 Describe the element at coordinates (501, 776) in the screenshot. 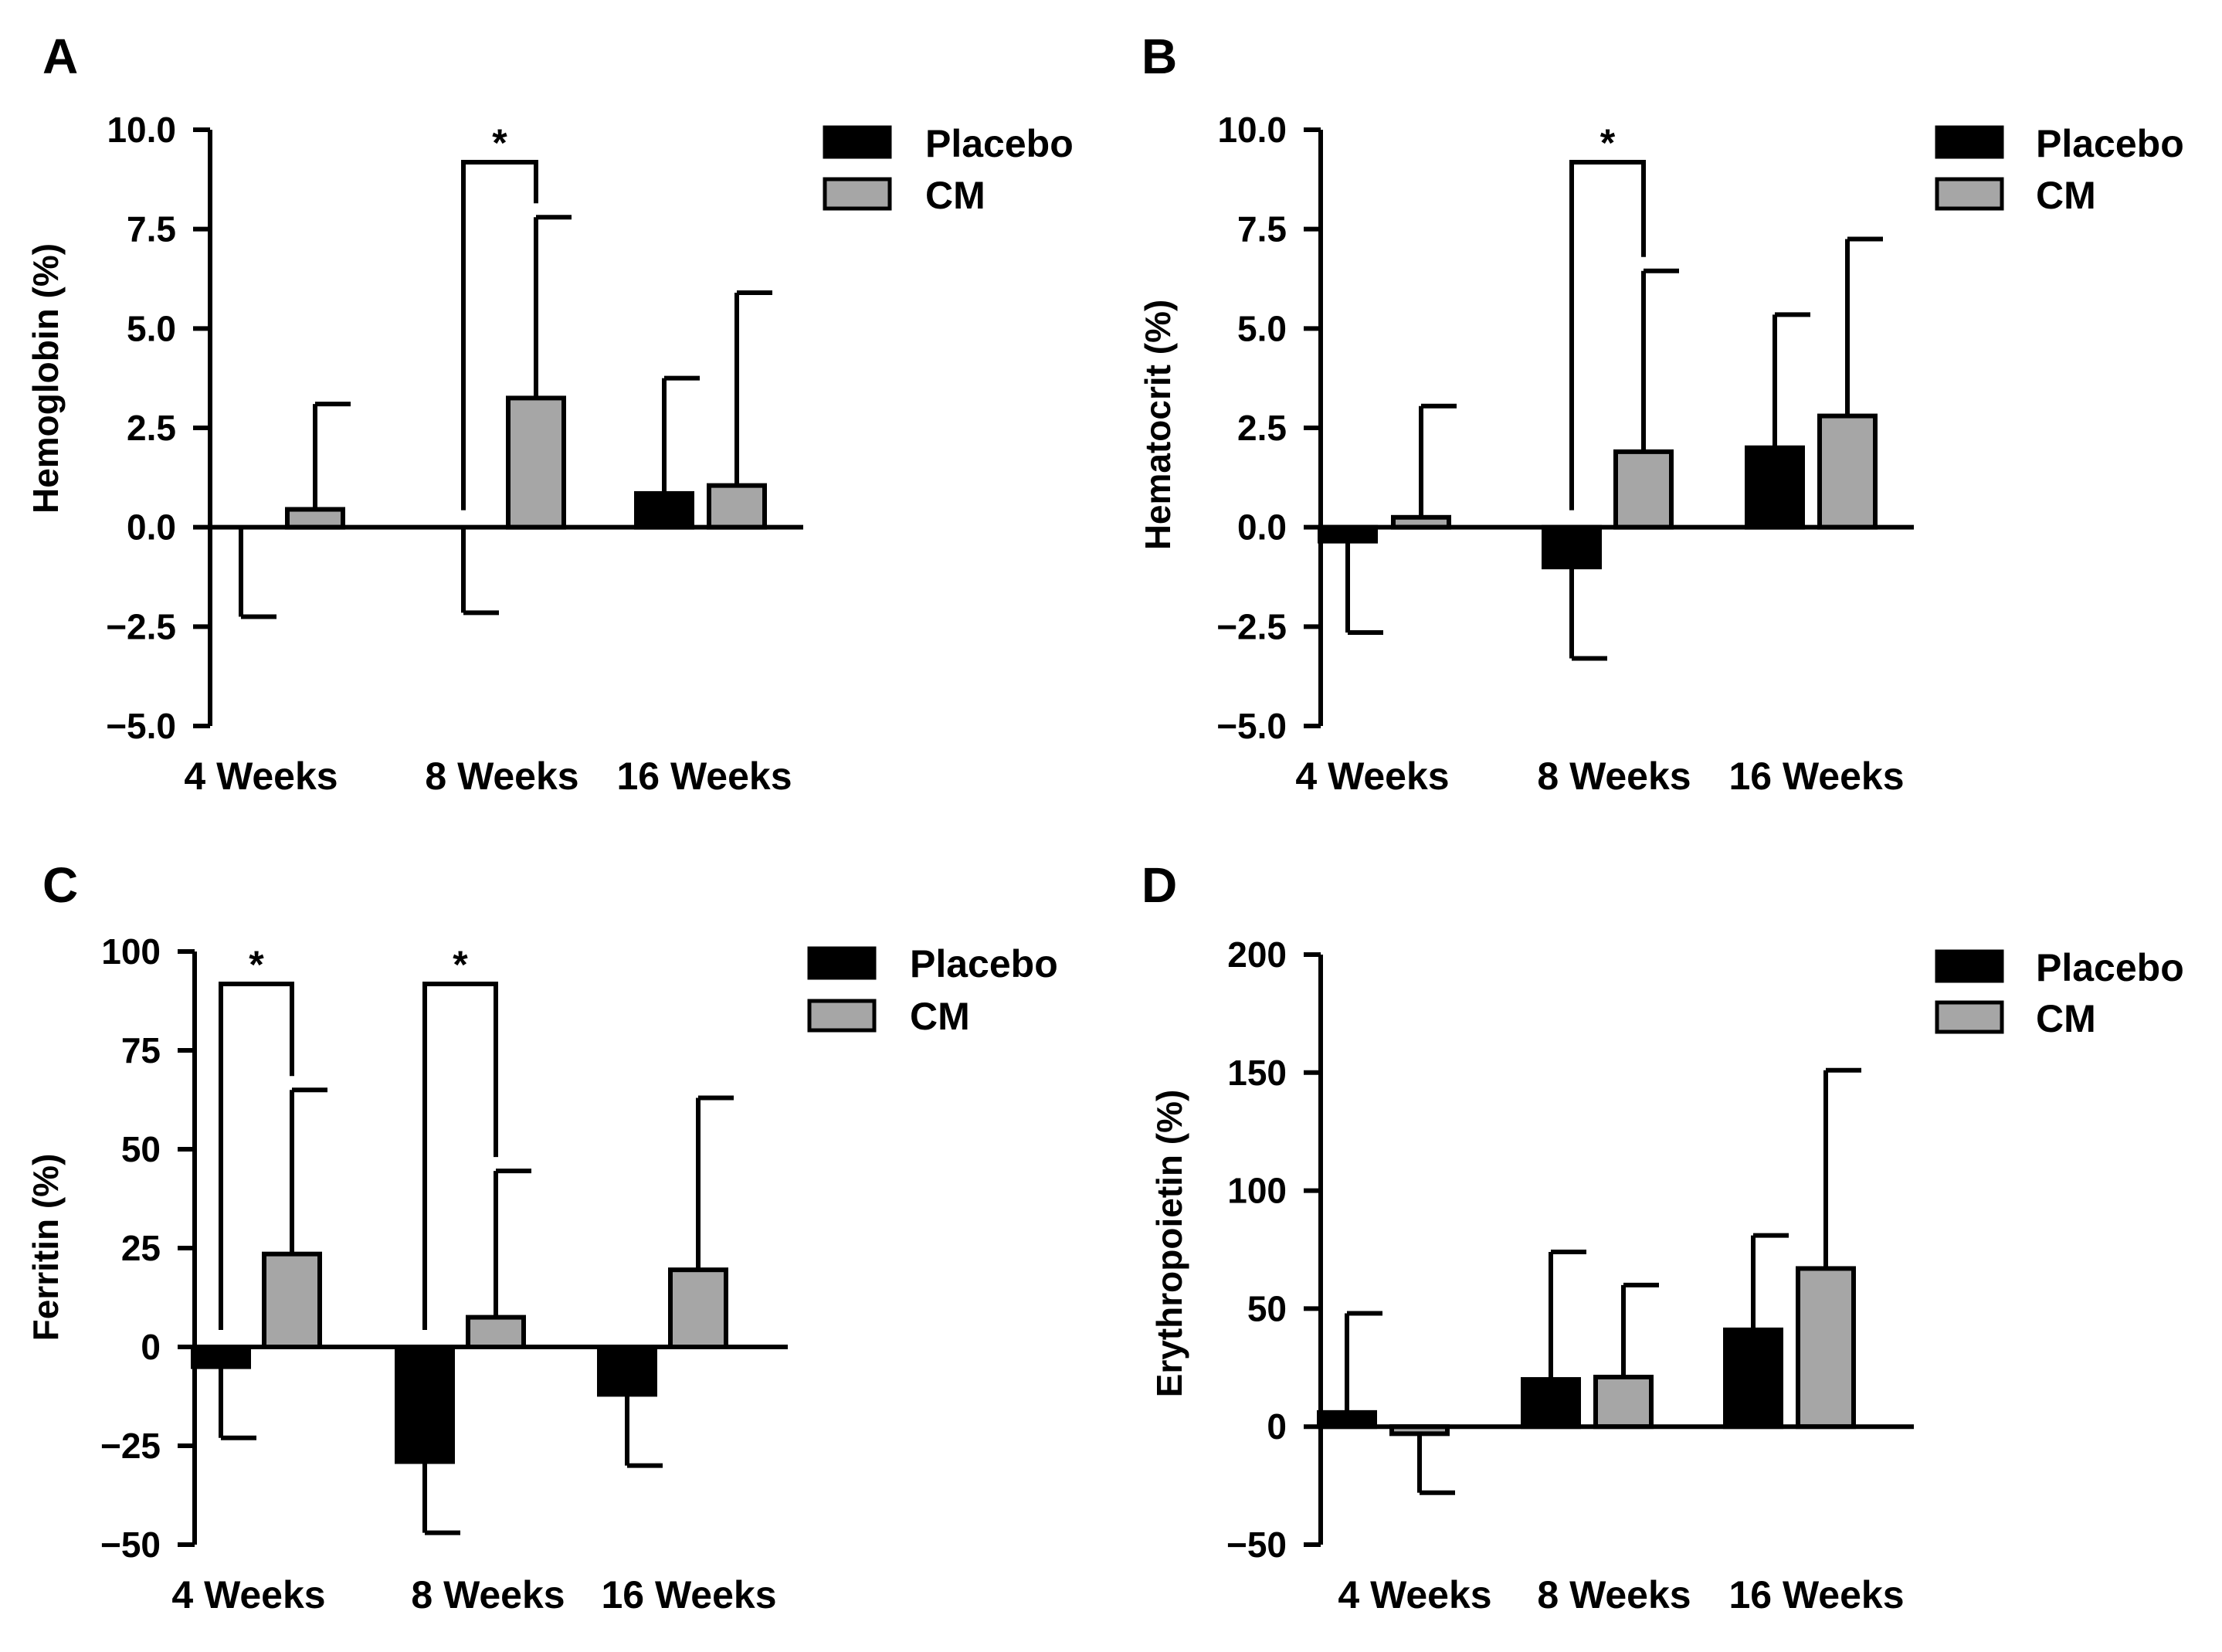

I see `panel-a-category-label-1: 8 Weeks` at that location.